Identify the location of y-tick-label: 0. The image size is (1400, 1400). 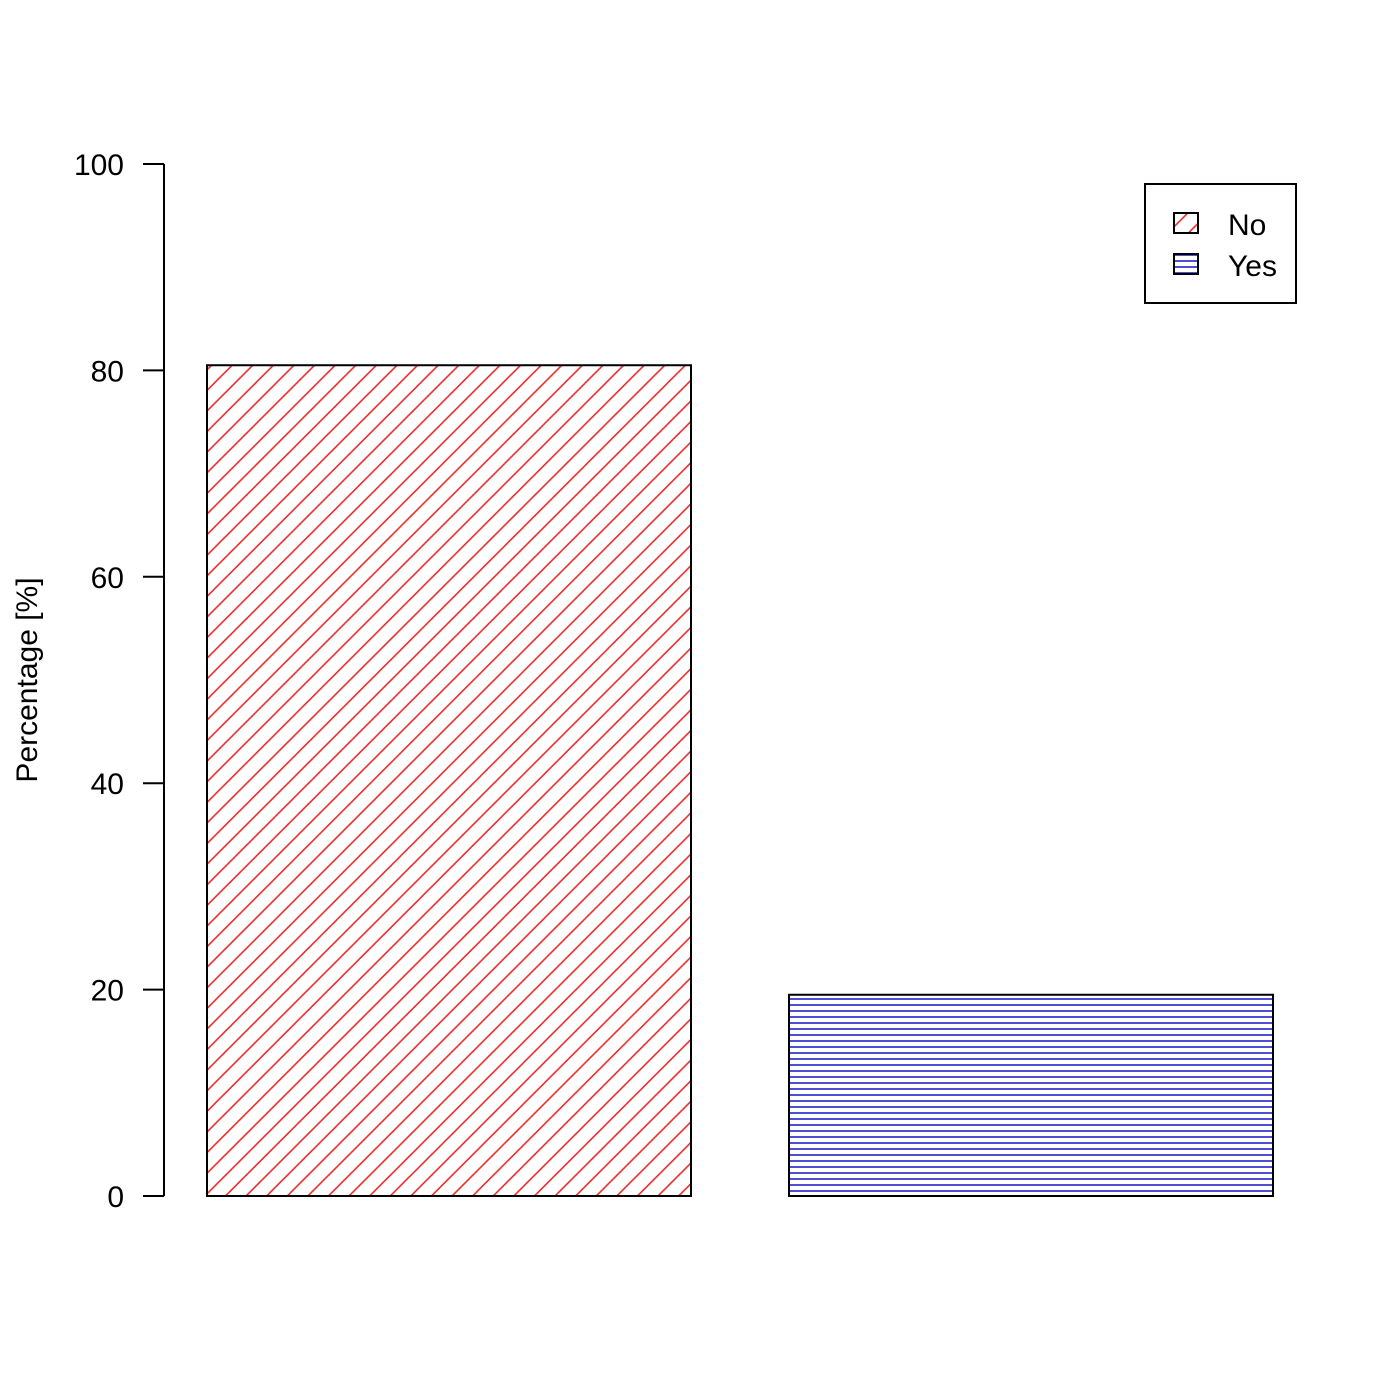
(115, 1197).